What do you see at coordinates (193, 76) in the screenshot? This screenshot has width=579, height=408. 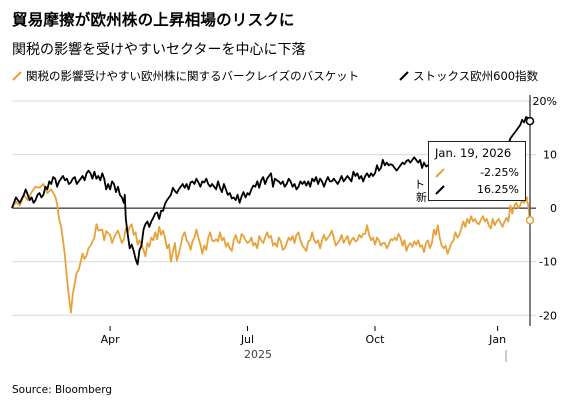 I see `legend-label-basket: 関税の影響受けやすい欧州株に関するバークレイズのバスケット` at bounding box center [193, 76].